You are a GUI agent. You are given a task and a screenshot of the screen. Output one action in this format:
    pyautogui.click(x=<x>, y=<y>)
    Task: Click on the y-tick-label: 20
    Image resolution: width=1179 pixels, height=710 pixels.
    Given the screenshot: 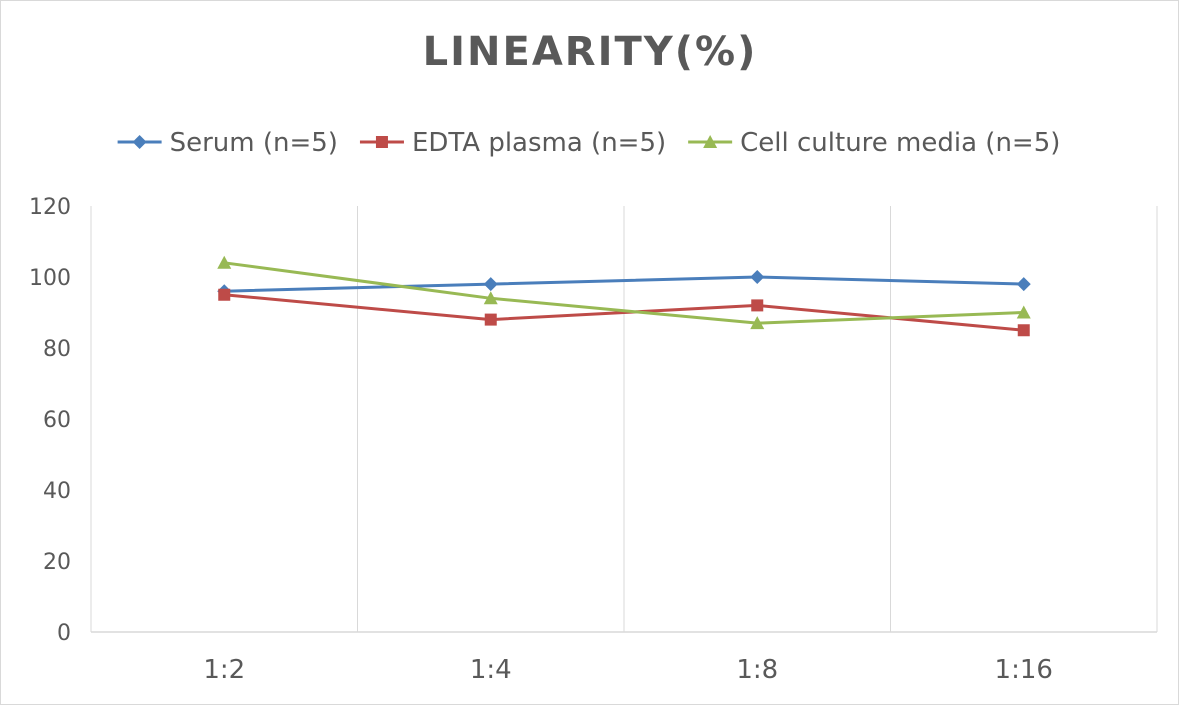 What is the action you would take?
    pyautogui.click(x=57, y=562)
    